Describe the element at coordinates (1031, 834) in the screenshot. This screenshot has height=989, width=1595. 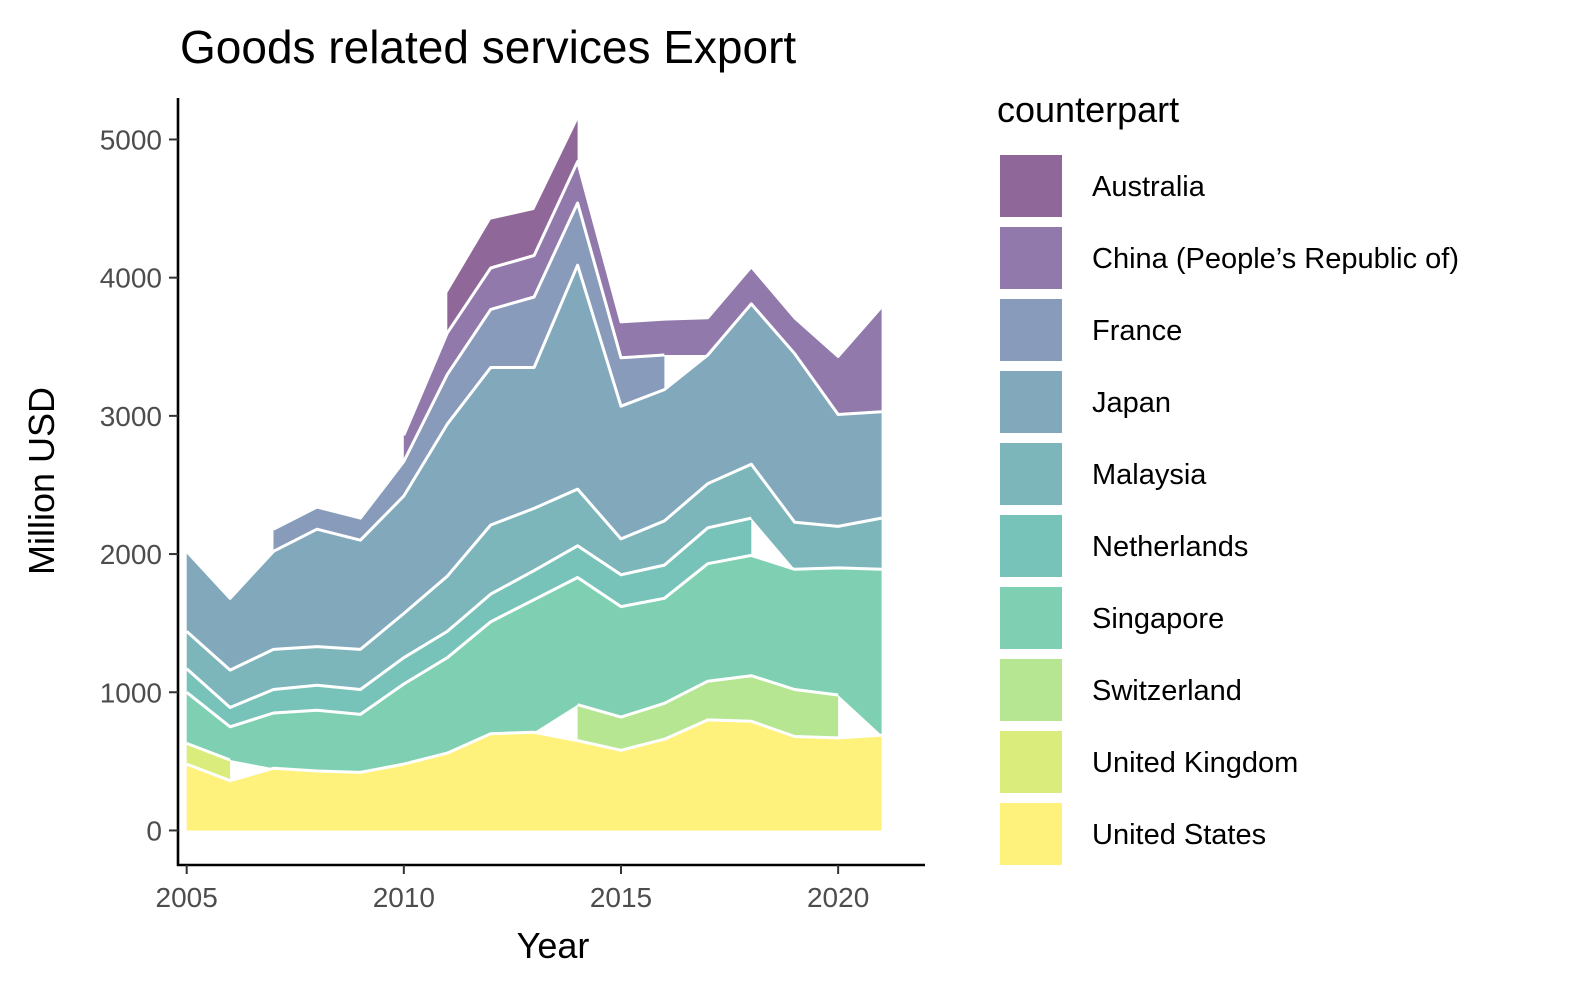
I see `legend-key-united-states` at that location.